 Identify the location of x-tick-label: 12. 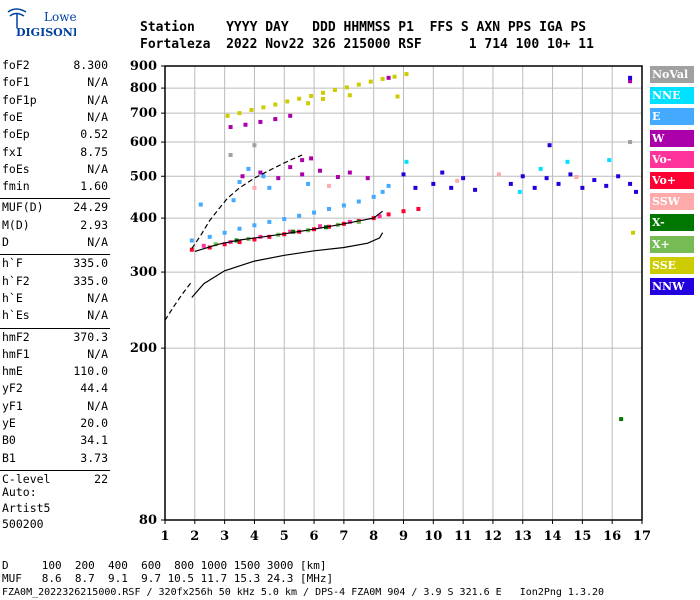
(493, 536).